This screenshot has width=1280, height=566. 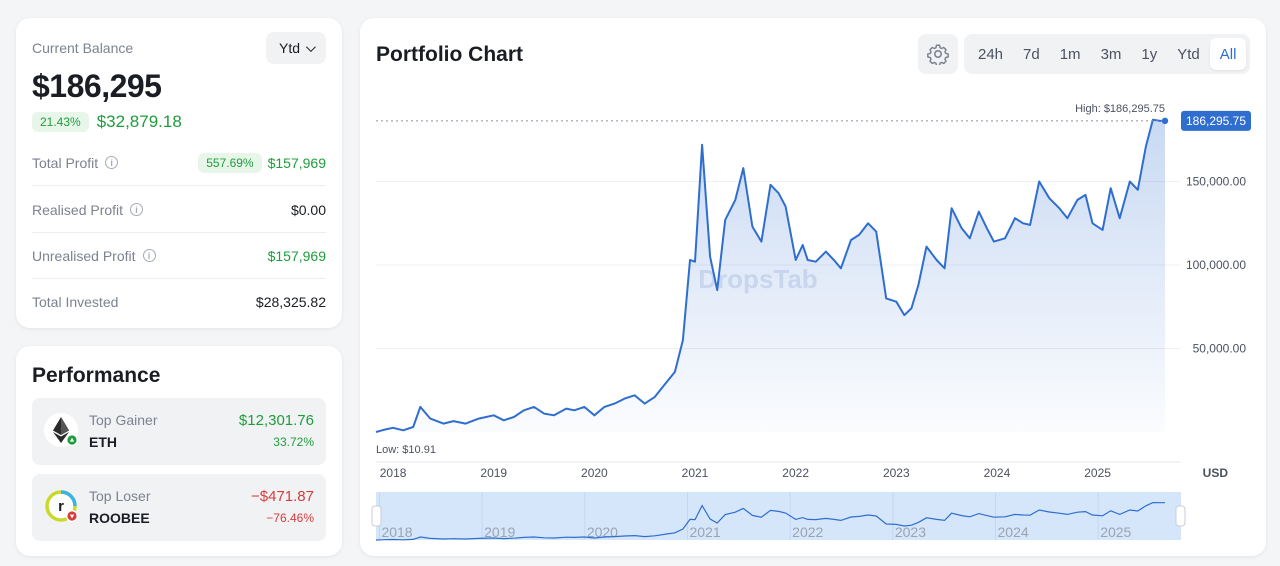 I want to click on current-value-tag: 186,295.75, so click(x=1216, y=120).